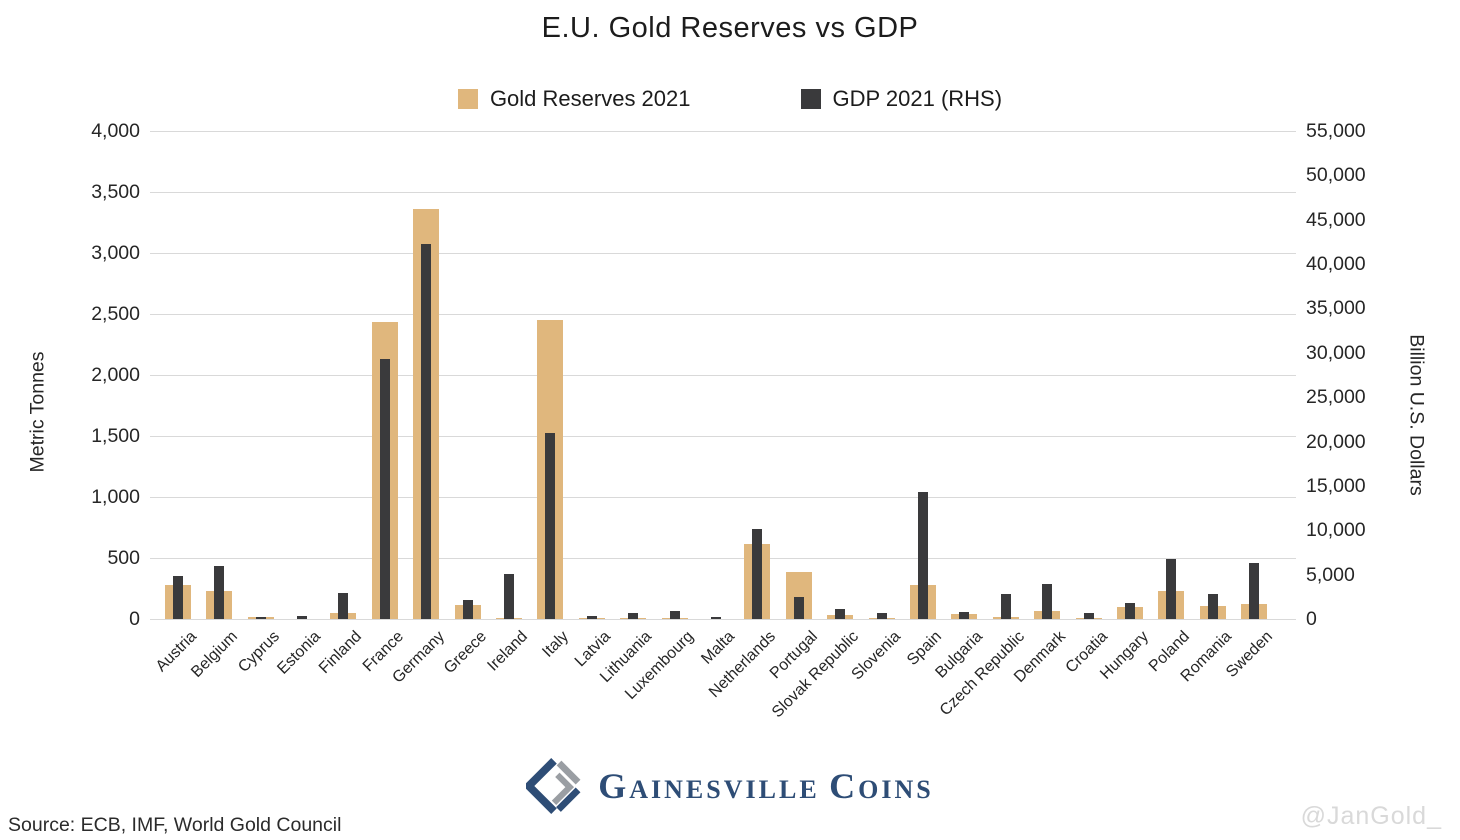  Describe the element at coordinates (715, 618) in the screenshot. I see `gdp-bar-malta` at that location.